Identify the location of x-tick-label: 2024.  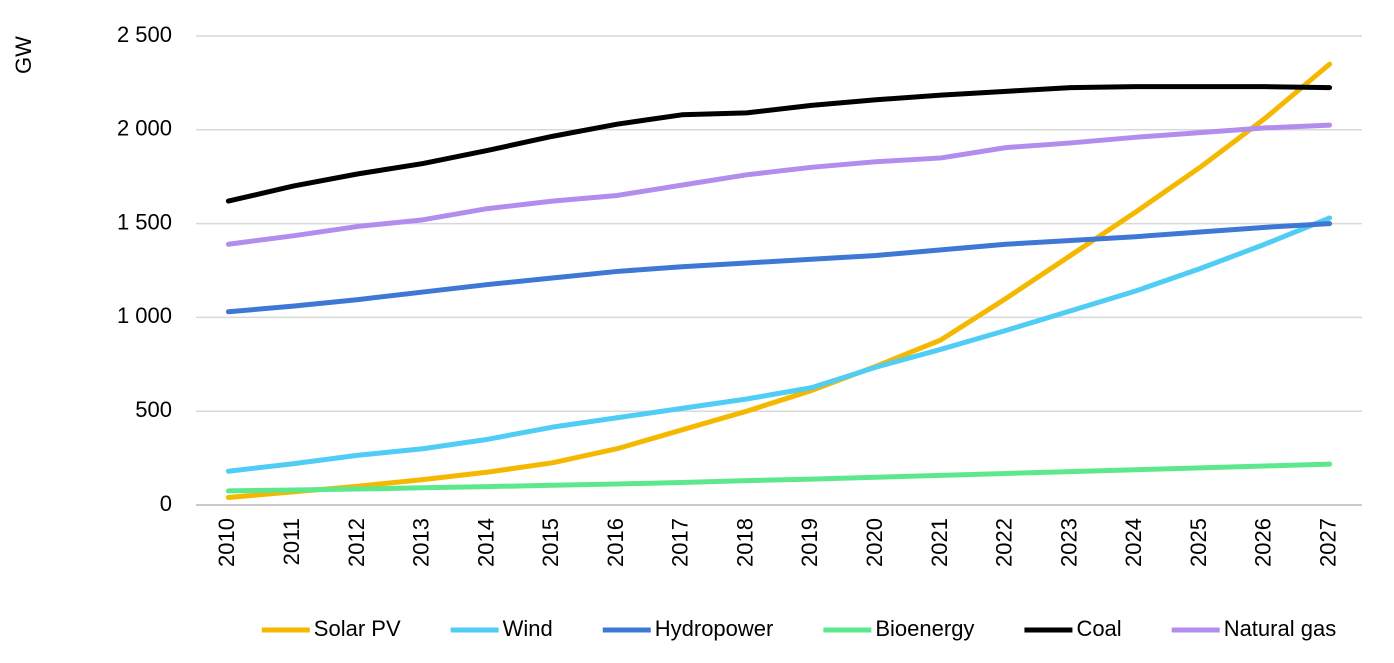
(1133, 542).